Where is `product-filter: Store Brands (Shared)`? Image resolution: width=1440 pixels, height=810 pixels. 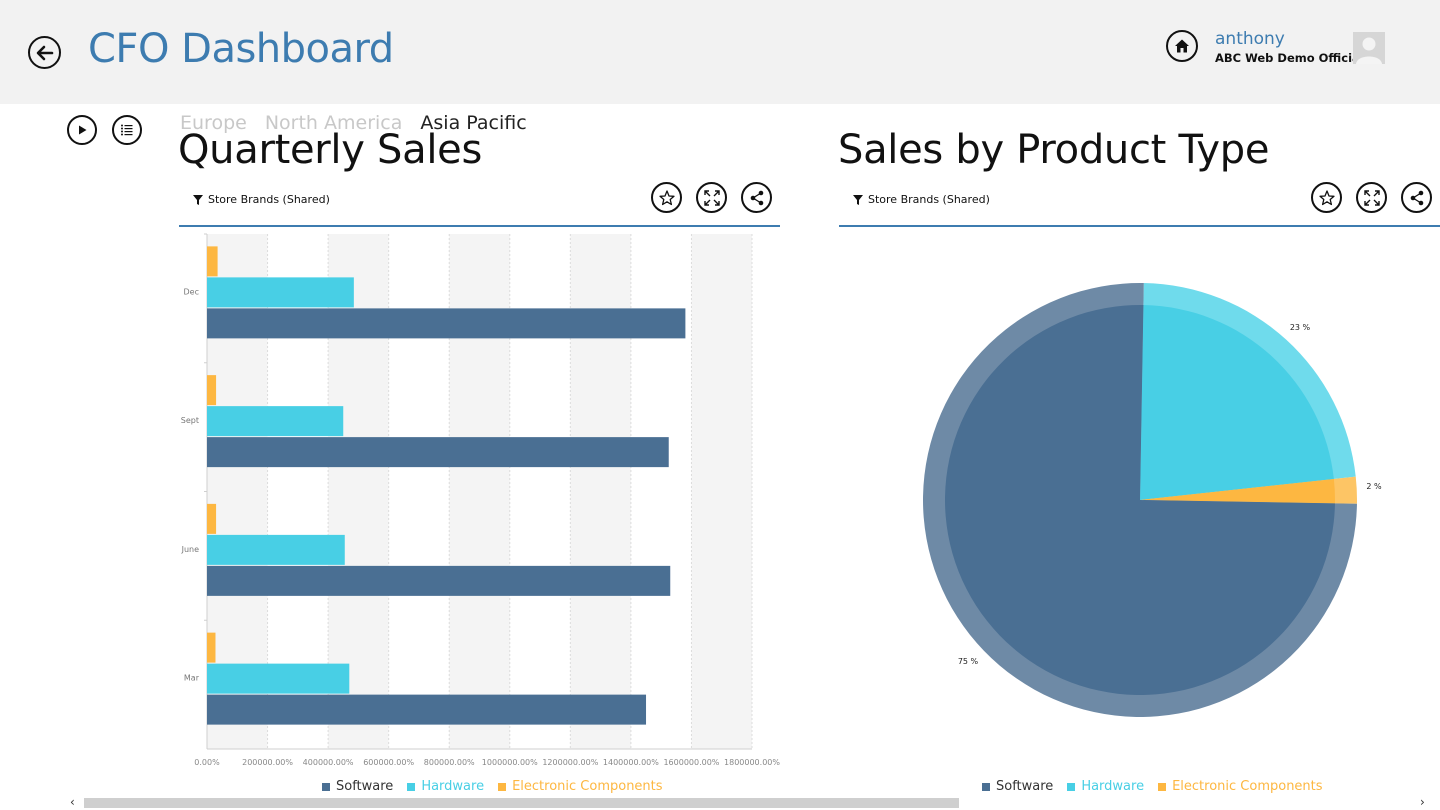 product-filter: Store Brands (Shared) is located at coordinates (921, 199).